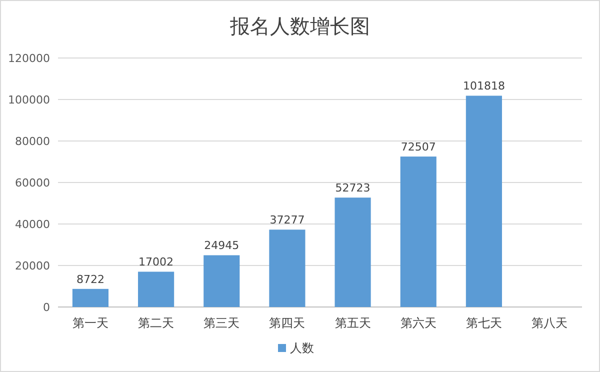 The height and width of the screenshot is (372, 600). Describe the element at coordinates (483, 86) in the screenshot. I see `data-label: 101818` at that location.